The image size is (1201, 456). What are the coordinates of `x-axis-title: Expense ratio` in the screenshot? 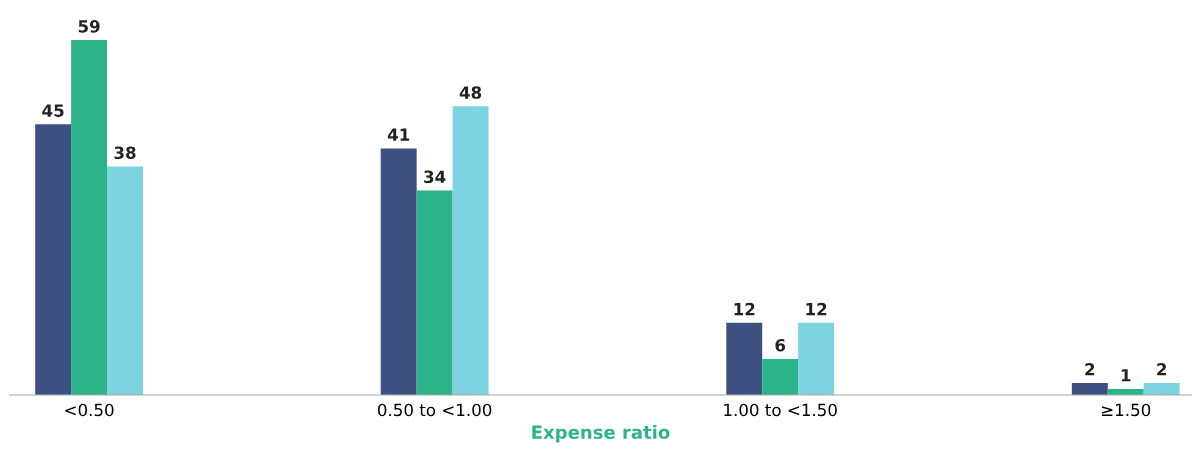 It's located at (601, 434).